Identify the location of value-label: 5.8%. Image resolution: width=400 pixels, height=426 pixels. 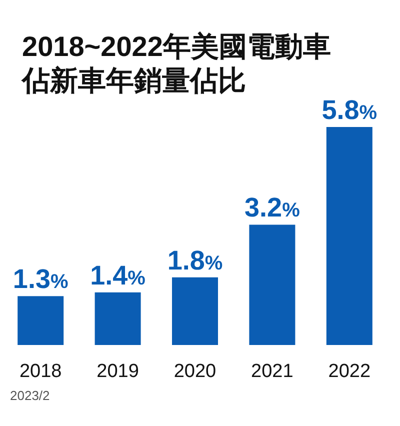
(350, 110).